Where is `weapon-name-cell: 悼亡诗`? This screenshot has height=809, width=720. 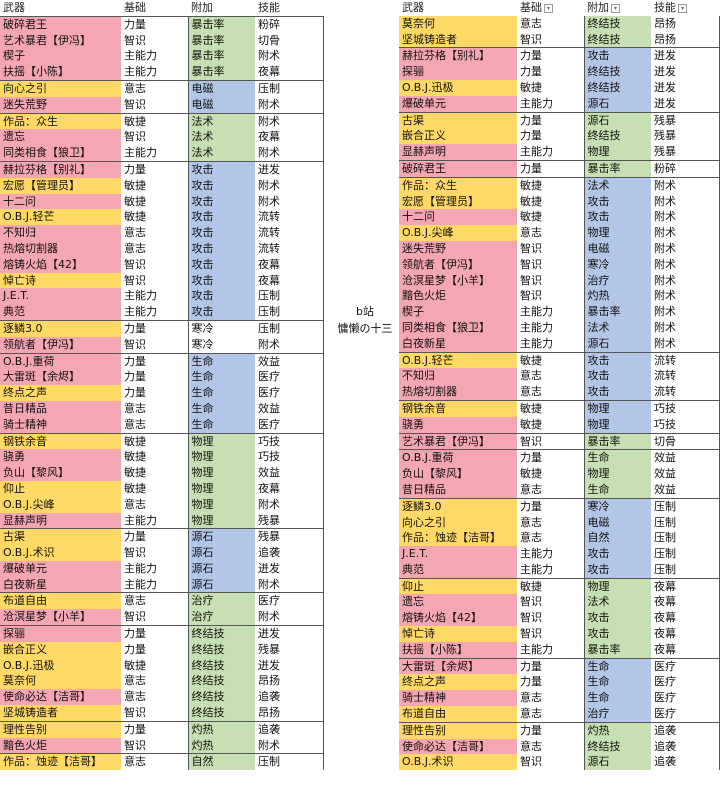 weapon-name-cell: 悼亡诗 is located at coordinates (60, 280).